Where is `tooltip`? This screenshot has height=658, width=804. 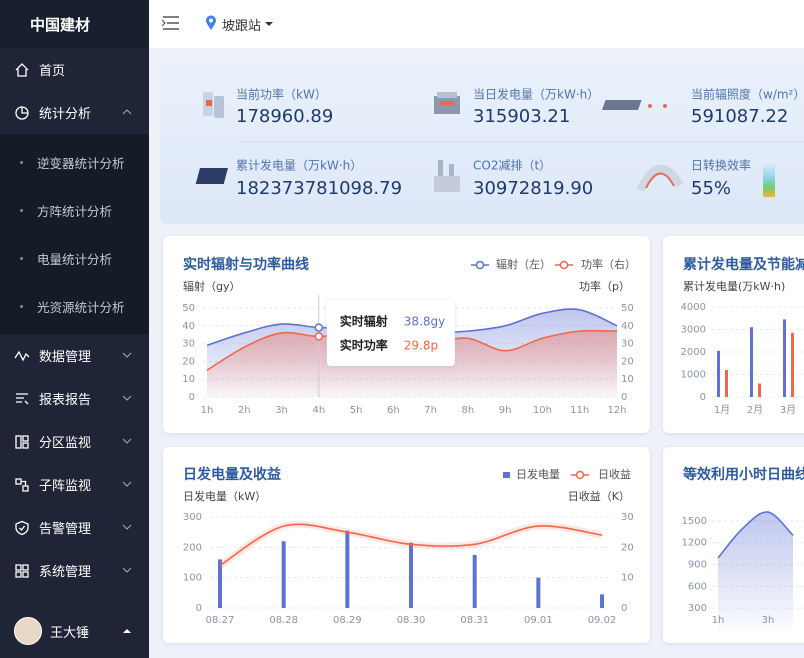
tooltip is located at coordinates (390, 333).